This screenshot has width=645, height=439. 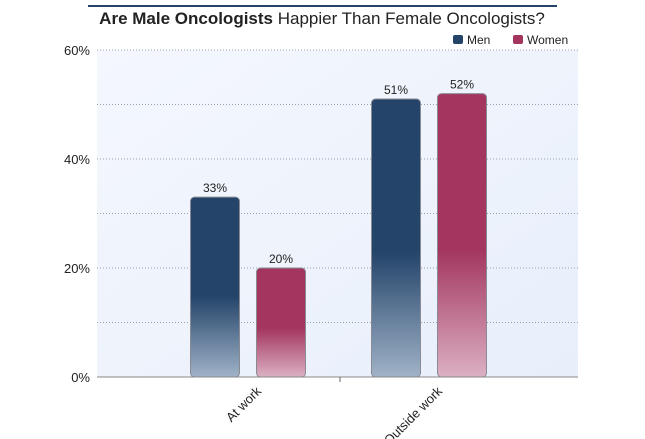 I want to click on legend-label: Women, so click(x=547, y=40).